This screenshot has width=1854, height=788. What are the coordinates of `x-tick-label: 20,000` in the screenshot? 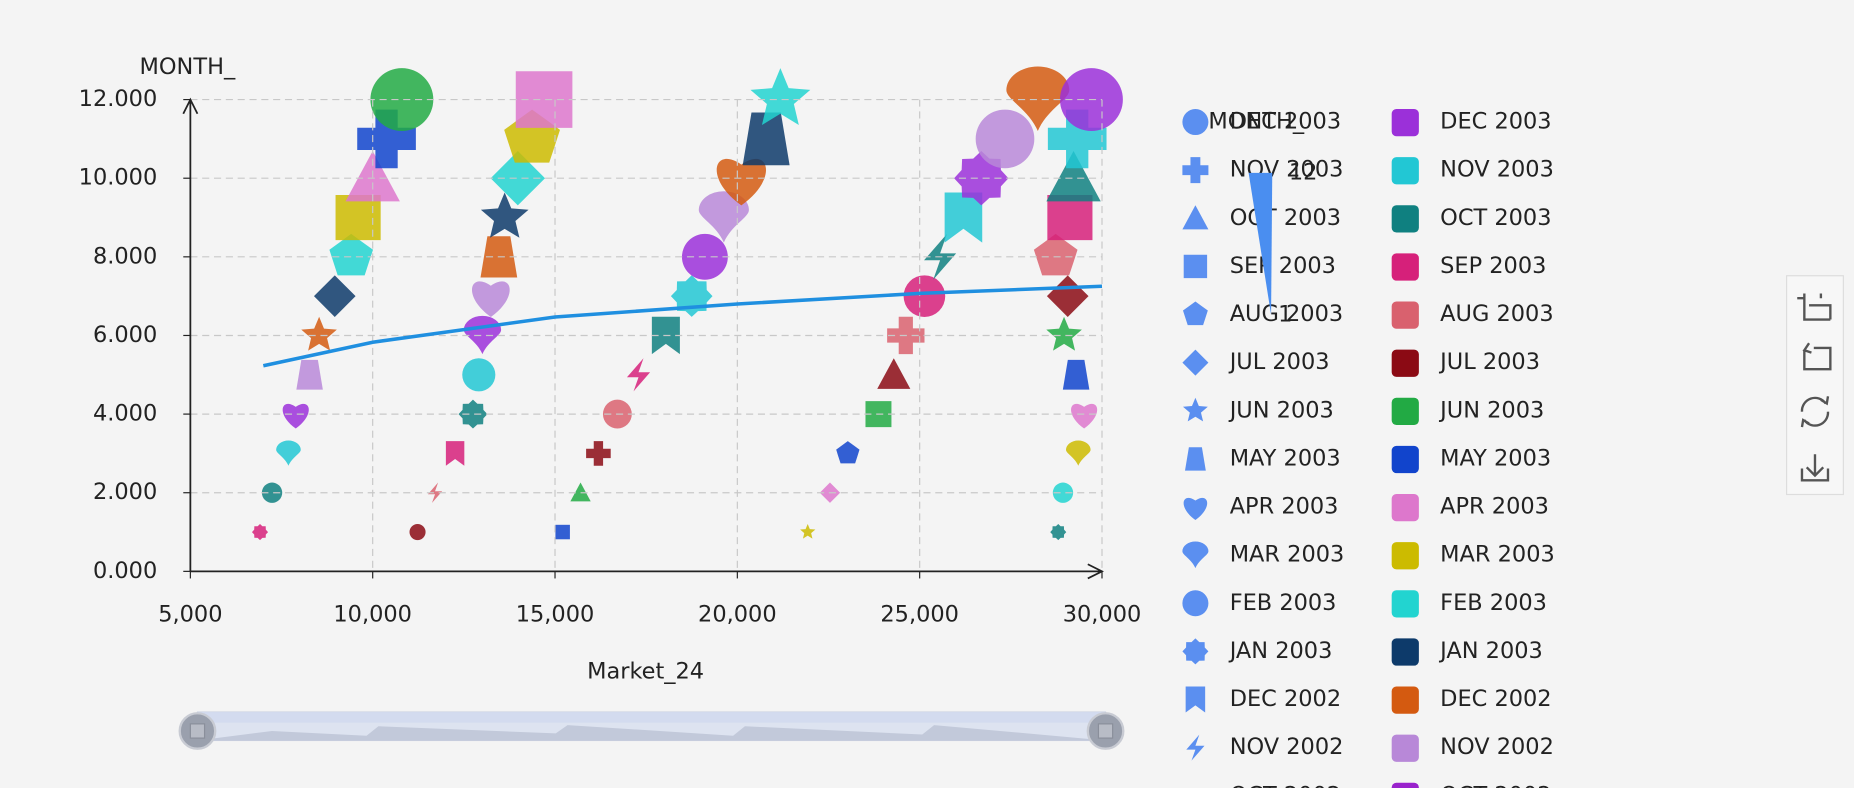 It's located at (737, 615).